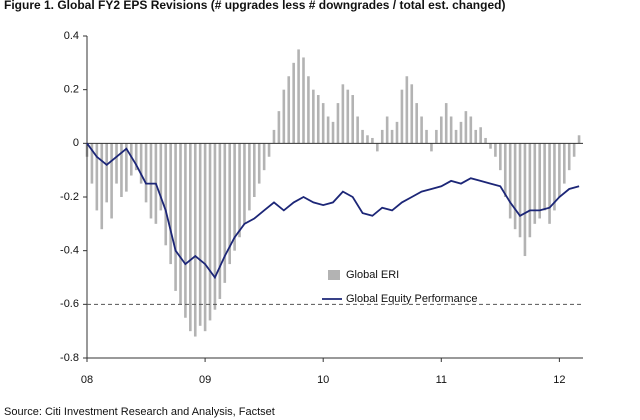  I want to click on y-tick-label: -0.8, so click(69, 358).